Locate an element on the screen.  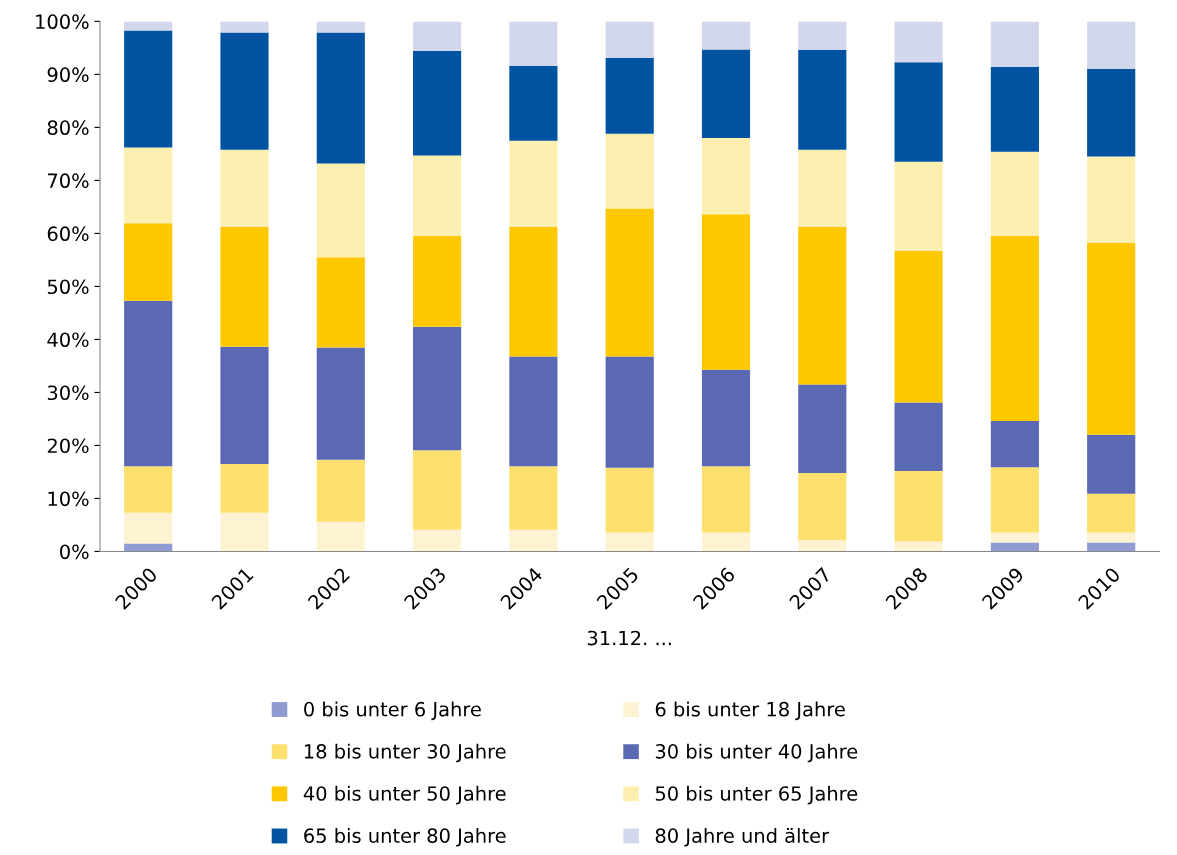
legend-label: 40 bis unter 50 Jahre is located at coordinates (404, 795).